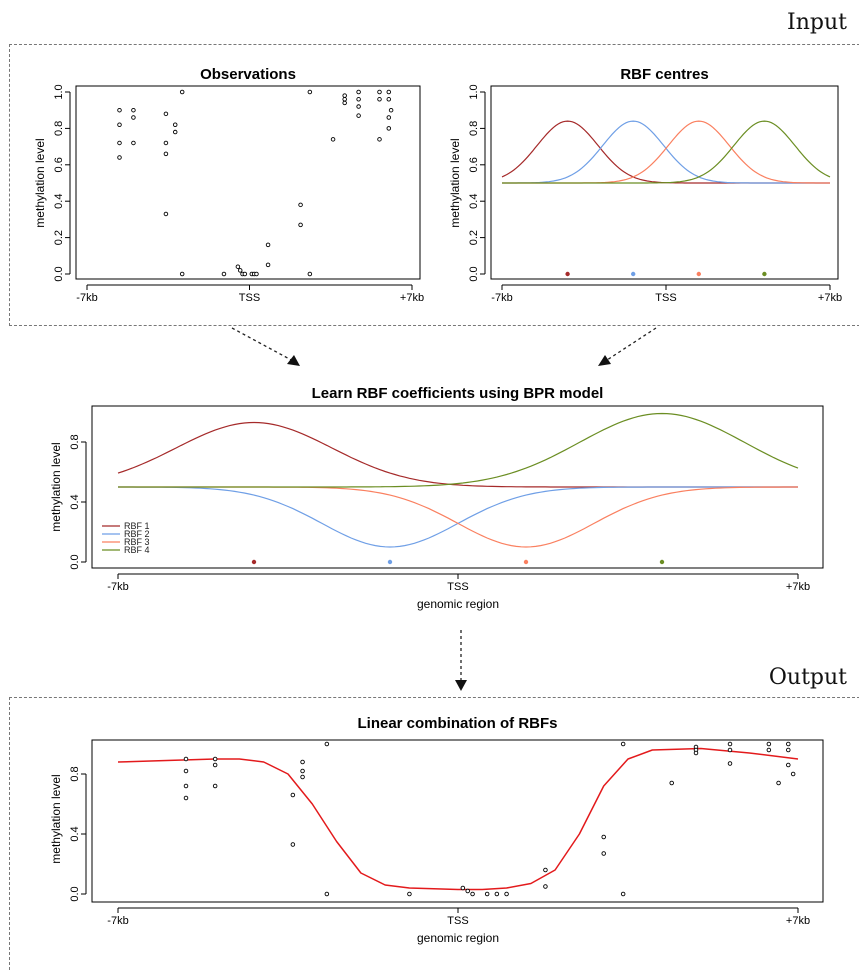 Image resolution: width=859 pixels, height=970 pixels. Describe the element at coordinates (817, 22) in the screenshot. I see `input-section-label: Input` at that location.